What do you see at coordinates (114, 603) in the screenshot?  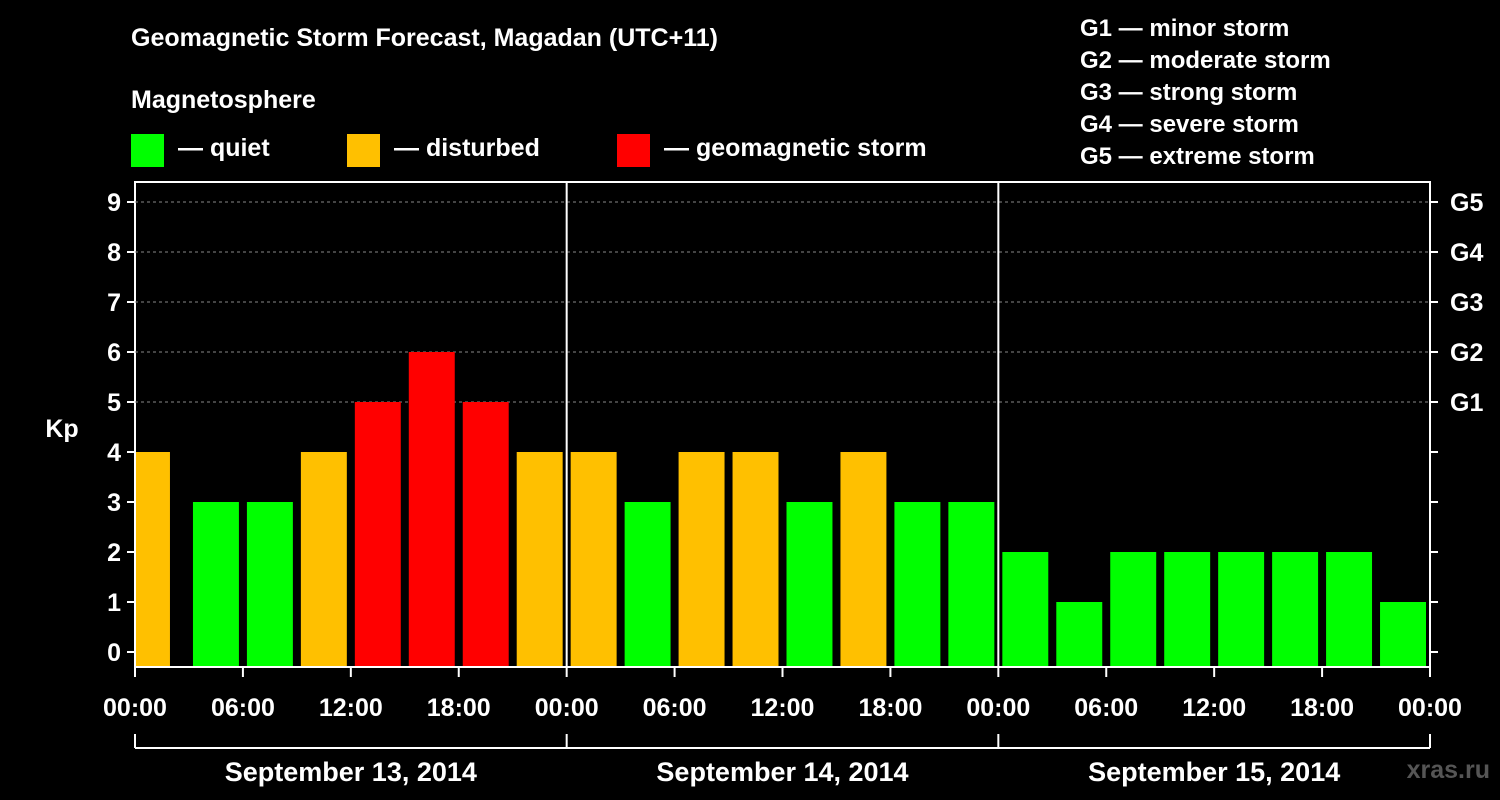 I see `y-tick-label: 1` at bounding box center [114, 603].